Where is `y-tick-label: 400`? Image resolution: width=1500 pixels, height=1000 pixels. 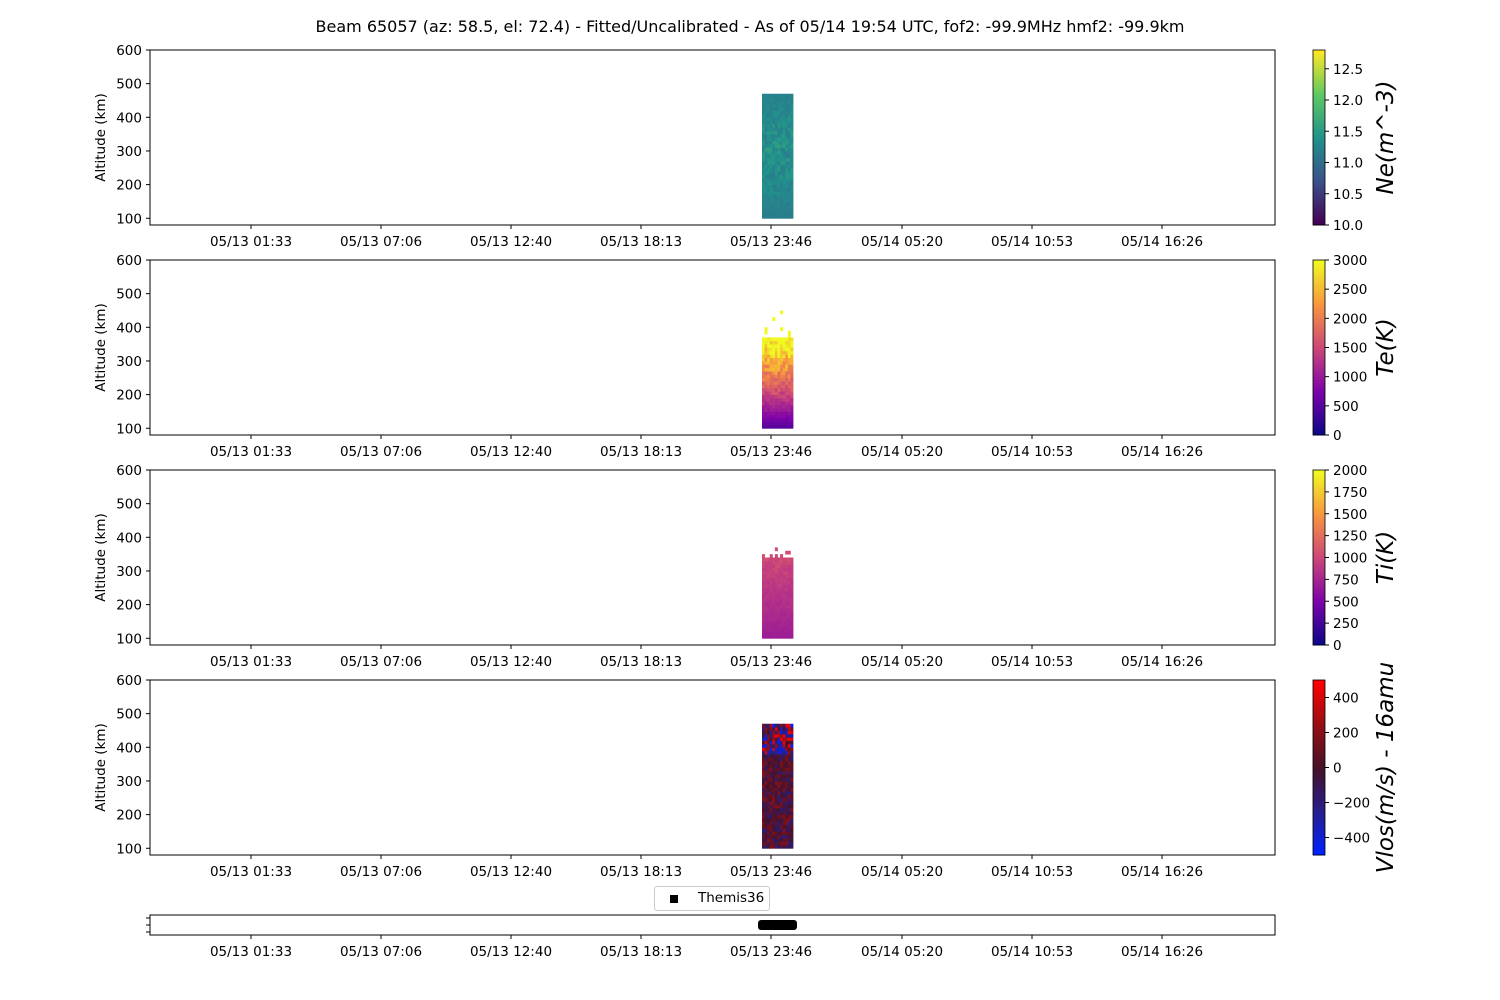
y-tick-label: 400 is located at coordinates (129, 538).